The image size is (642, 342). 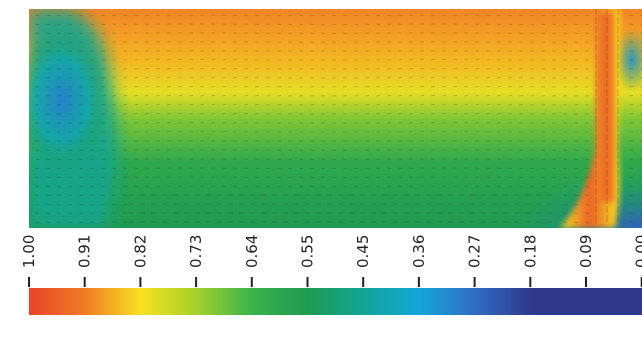 What do you see at coordinates (308, 251) in the screenshot?
I see `colorbar-tick-label: 0.55` at bounding box center [308, 251].